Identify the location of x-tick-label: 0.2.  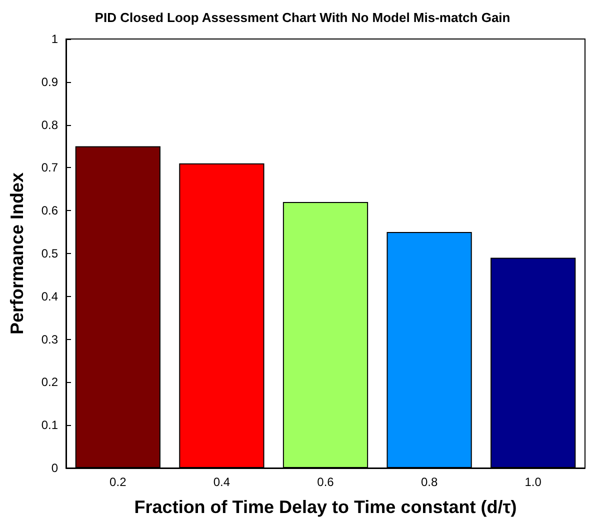
(118, 482).